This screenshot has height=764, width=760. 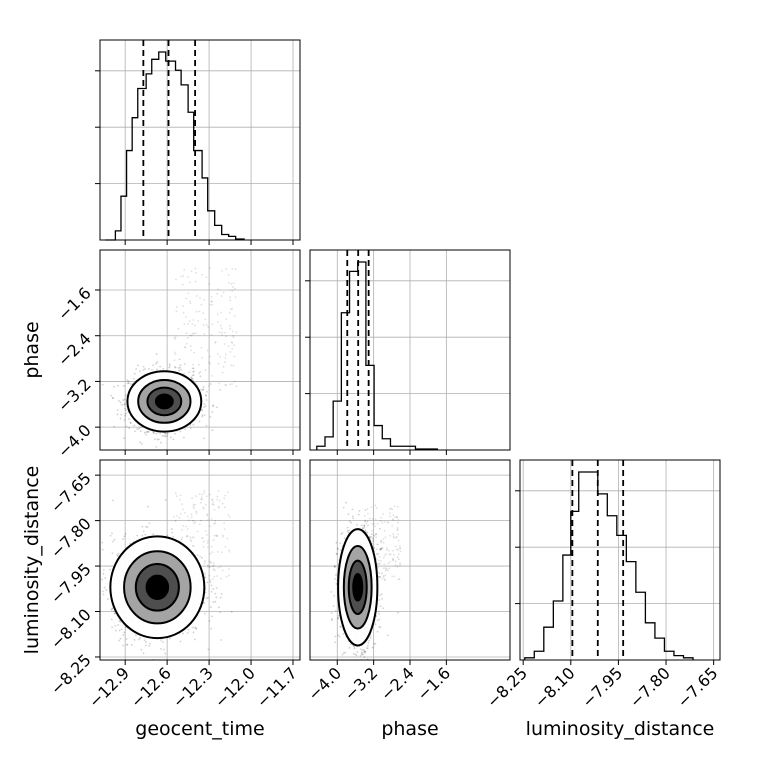 What do you see at coordinates (397, 683) in the screenshot?
I see `phase-x-tick-2: −2.4` at bounding box center [397, 683].